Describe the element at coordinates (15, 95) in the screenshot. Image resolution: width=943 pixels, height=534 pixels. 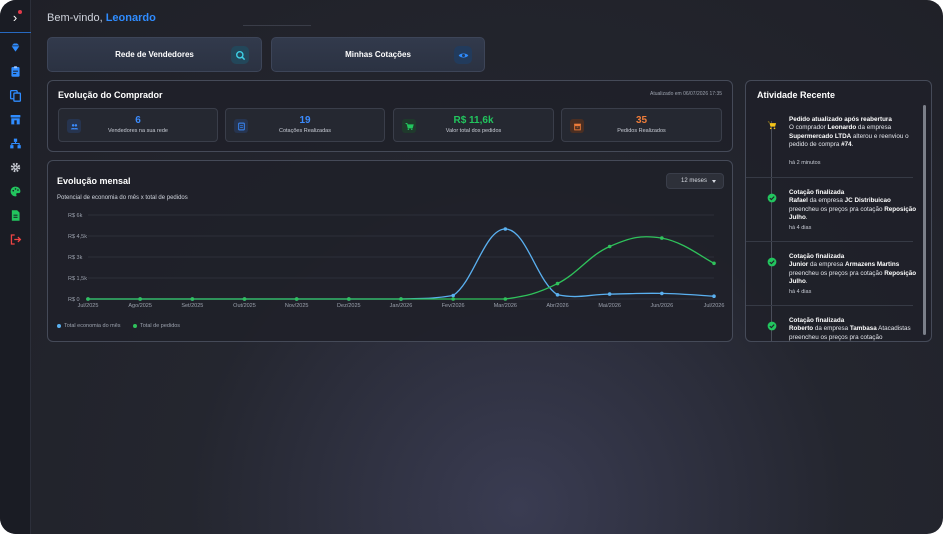
I see `copy-icon` at that location.